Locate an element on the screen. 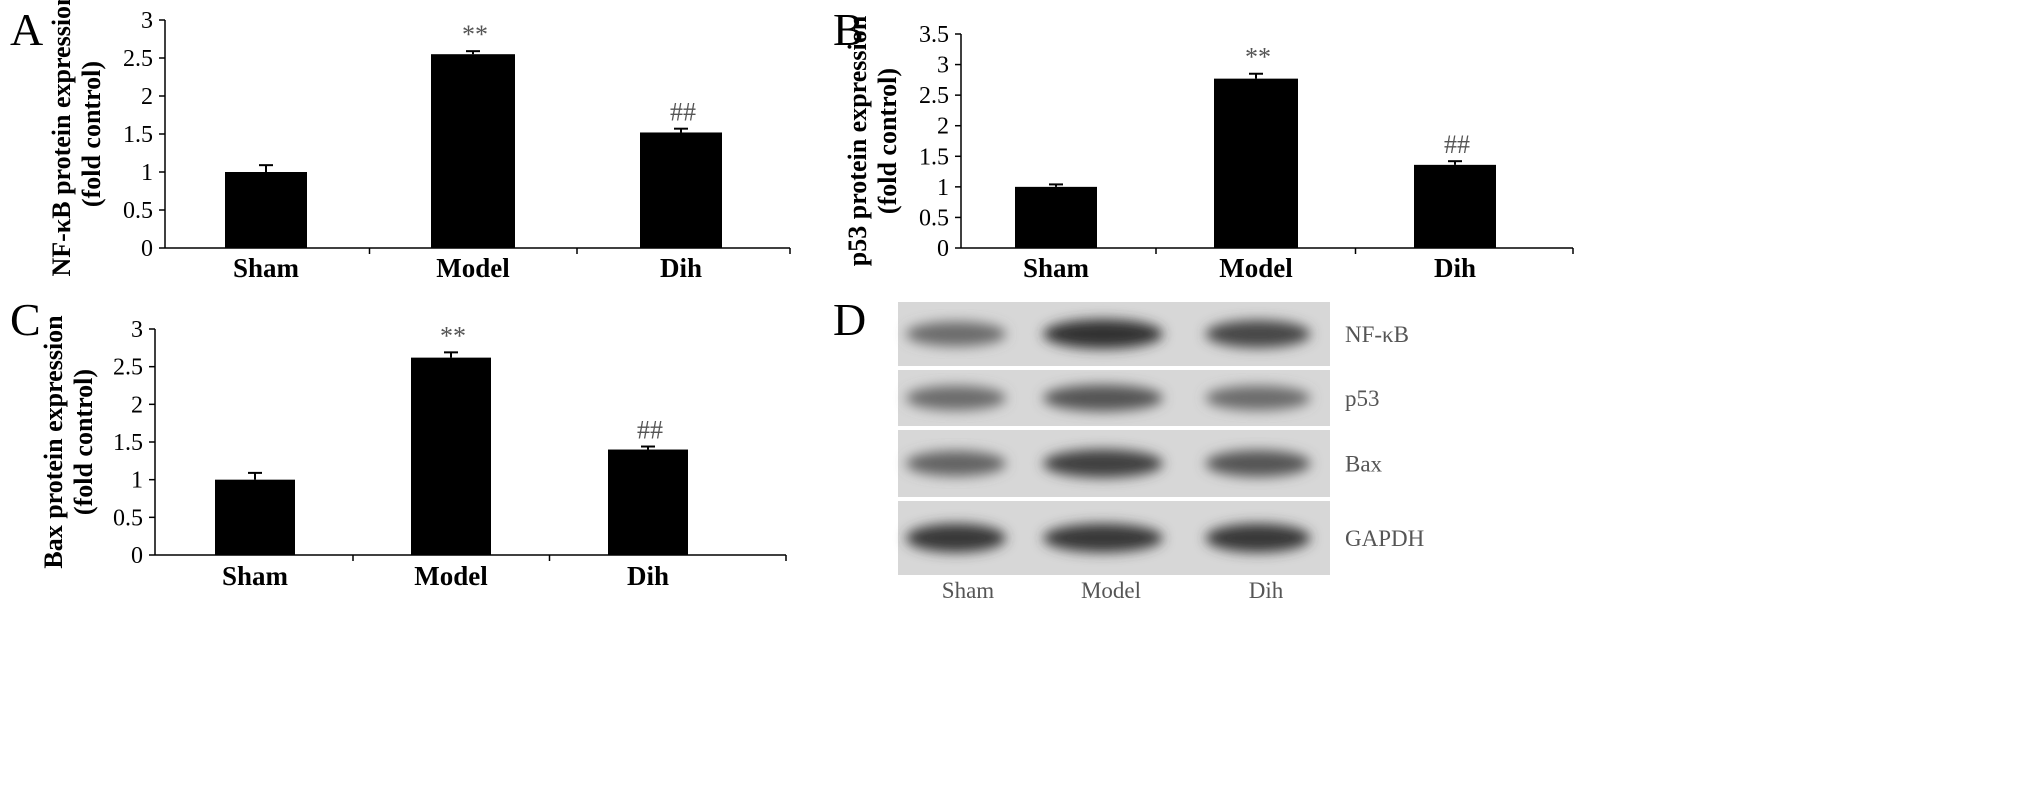 This screenshot has height=788, width=2031. y-axis-label: Bax protein expression is located at coordinates (53, 442).